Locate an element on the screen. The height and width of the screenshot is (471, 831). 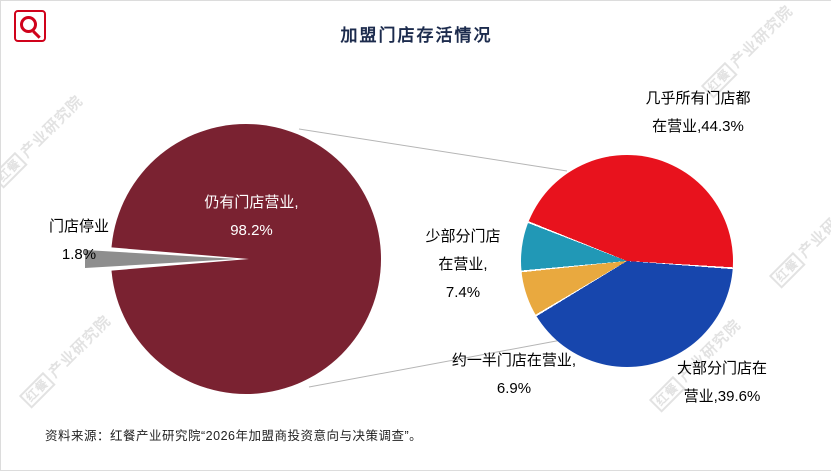
label-overall-operating: 仍有门店营业, 98.2% is located at coordinates (251, 217).